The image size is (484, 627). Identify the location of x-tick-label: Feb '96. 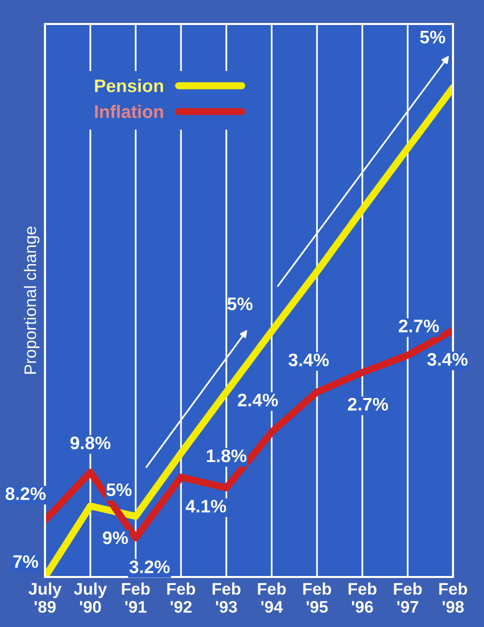
(362, 597).